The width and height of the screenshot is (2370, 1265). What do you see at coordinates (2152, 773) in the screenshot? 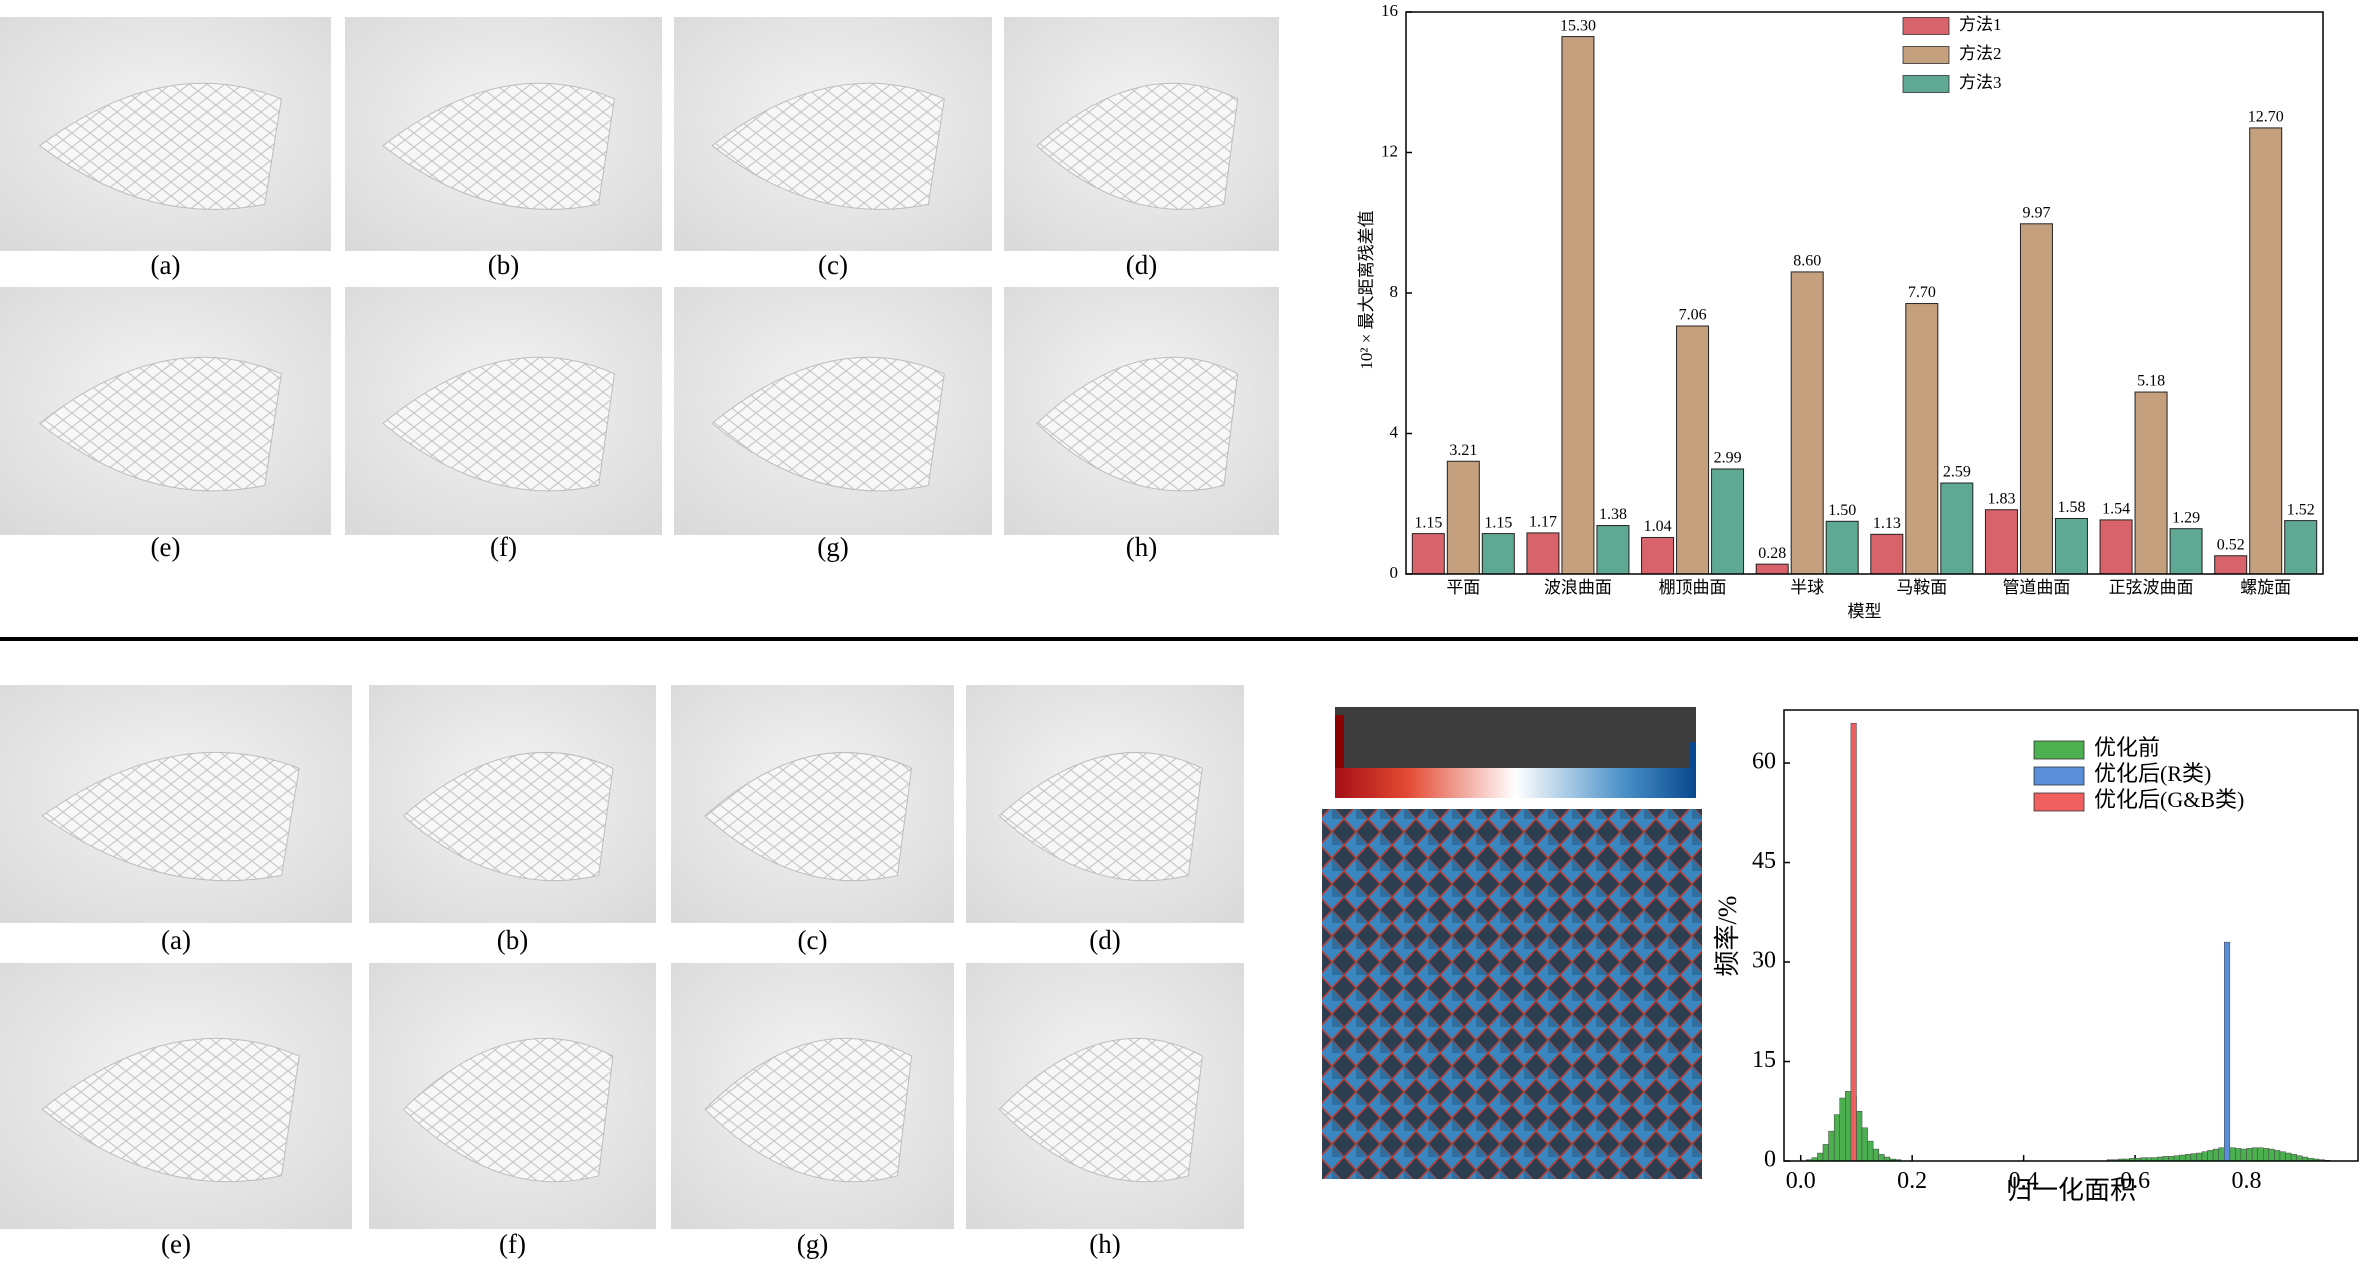
I see `legend-label: 优化后(R类)` at bounding box center [2152, 773].